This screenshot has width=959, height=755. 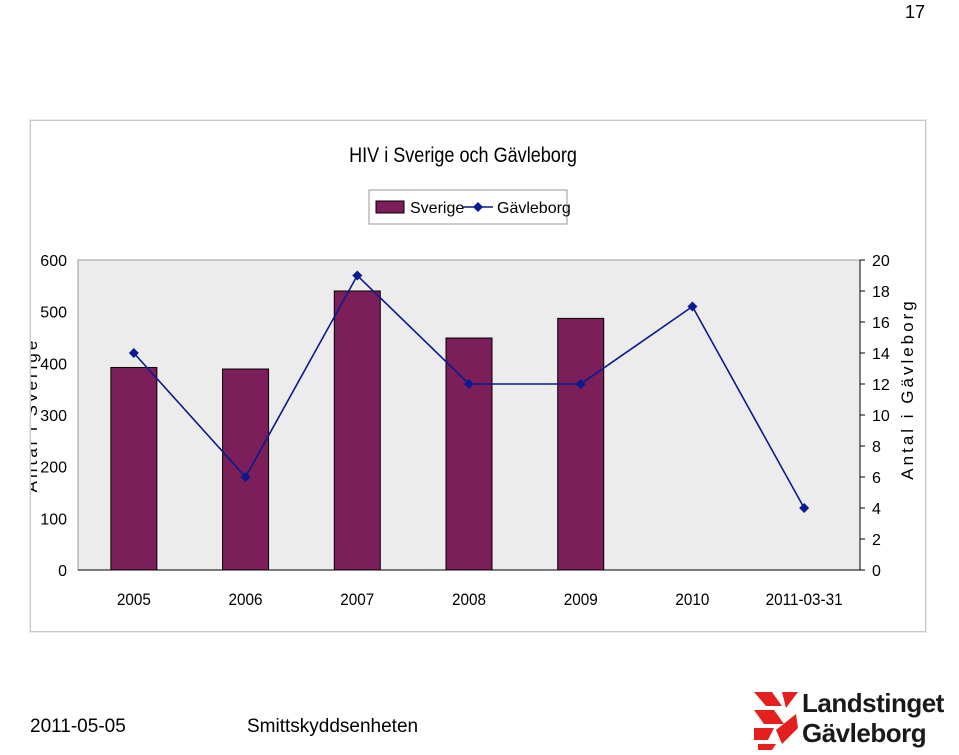 I want to click on y2-tick-label: 18, so click(x=881, y=292).